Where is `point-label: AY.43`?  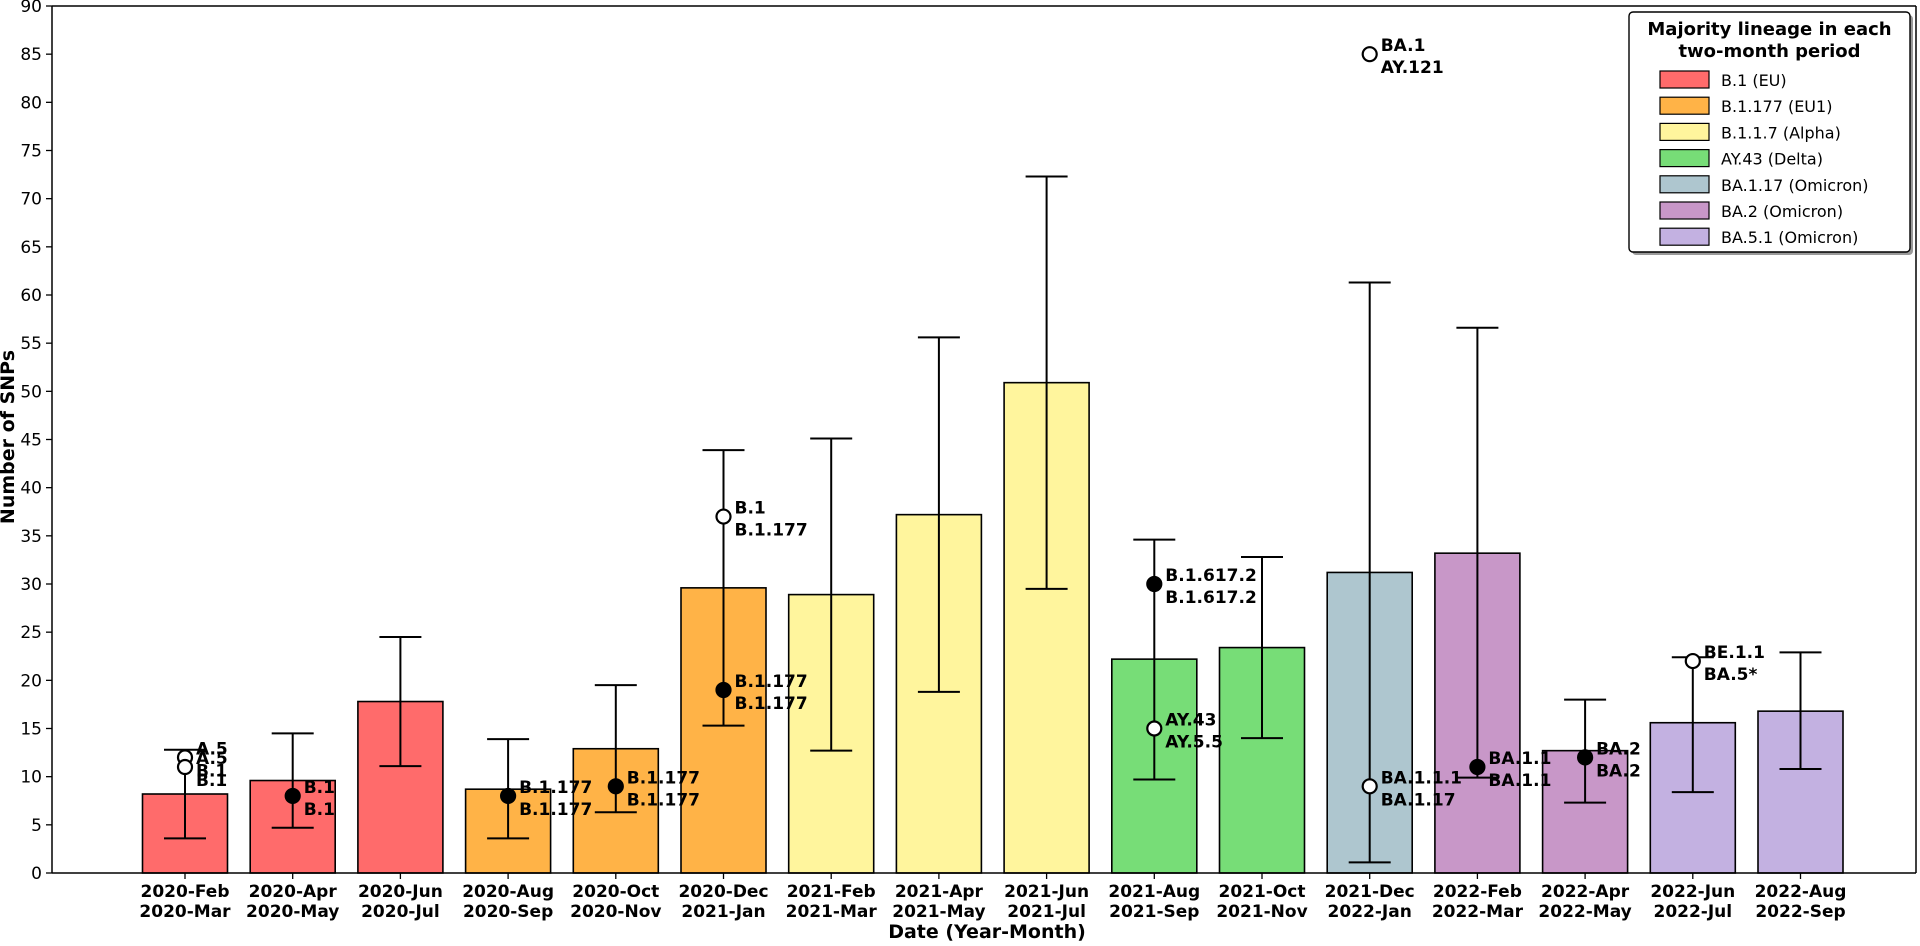
point-label: AY.43 is located at coordinates (1190, 721).